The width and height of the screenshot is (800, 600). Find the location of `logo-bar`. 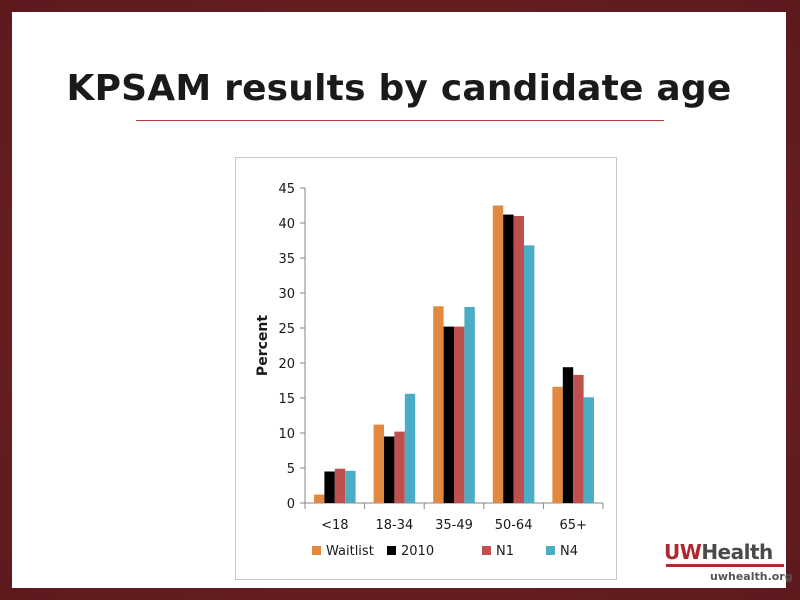

logo-bar is located at coordinates (725, 565).